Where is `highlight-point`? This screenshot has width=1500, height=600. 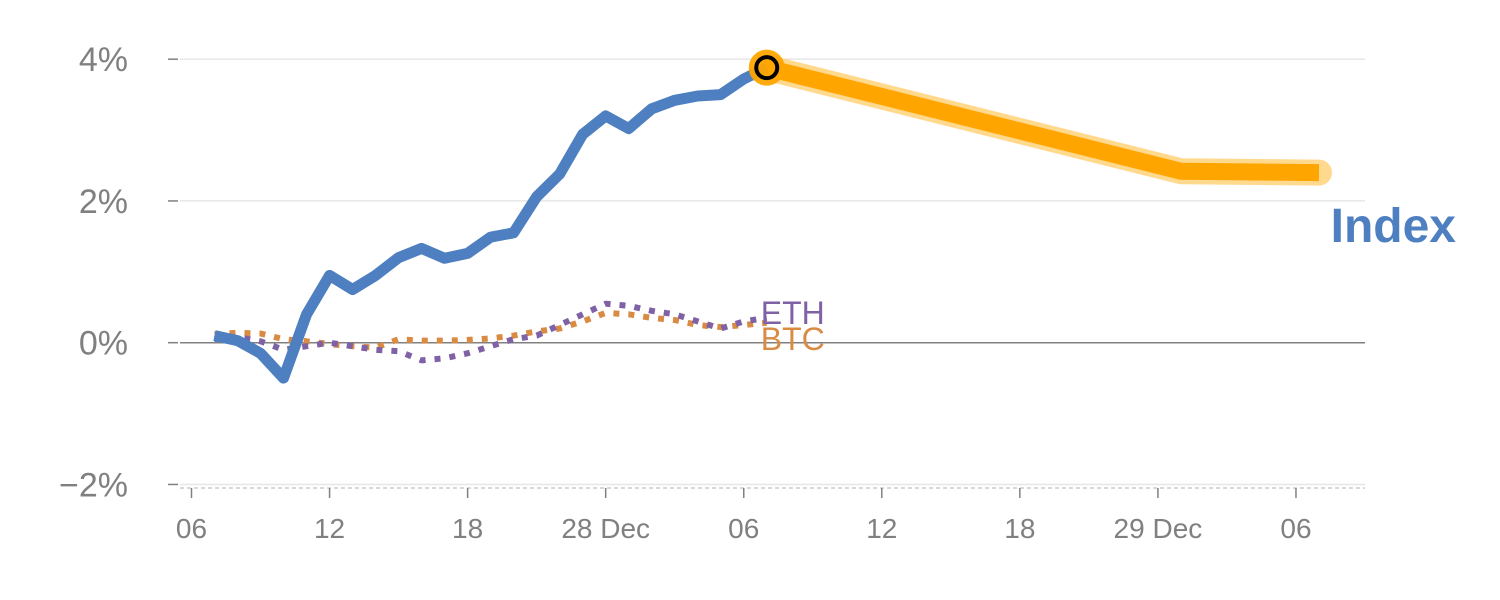
highlight-point is located at coordinates (767, 68).